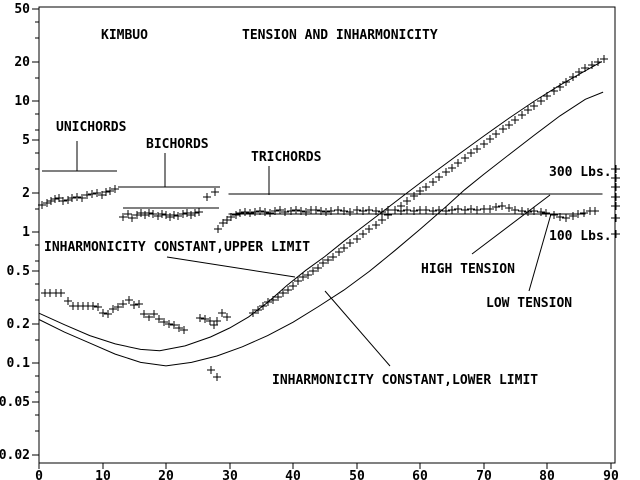 The height and width of the screenshot is (480, 640). What do you see at coordinates (293, 474) in the screenshot?
I see `svg-text: 40` at bounding box center [293, 474].